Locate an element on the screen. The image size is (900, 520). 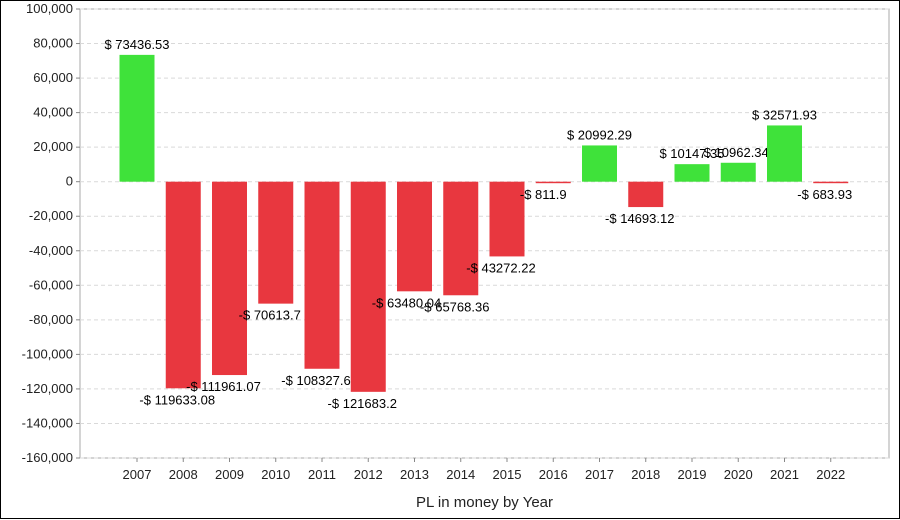
bar-2017 is located at coordinates (599, 163).